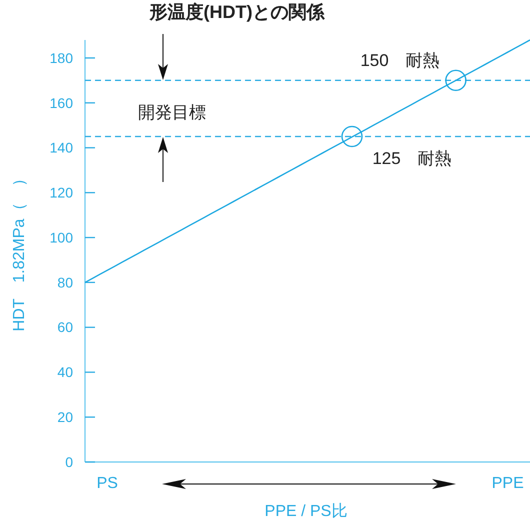 The image size is (530, 522). What do you see at coordinates (65, 282) in the screenshot?
I see `y-tick-label: 80` at bounding box center [65, 282].